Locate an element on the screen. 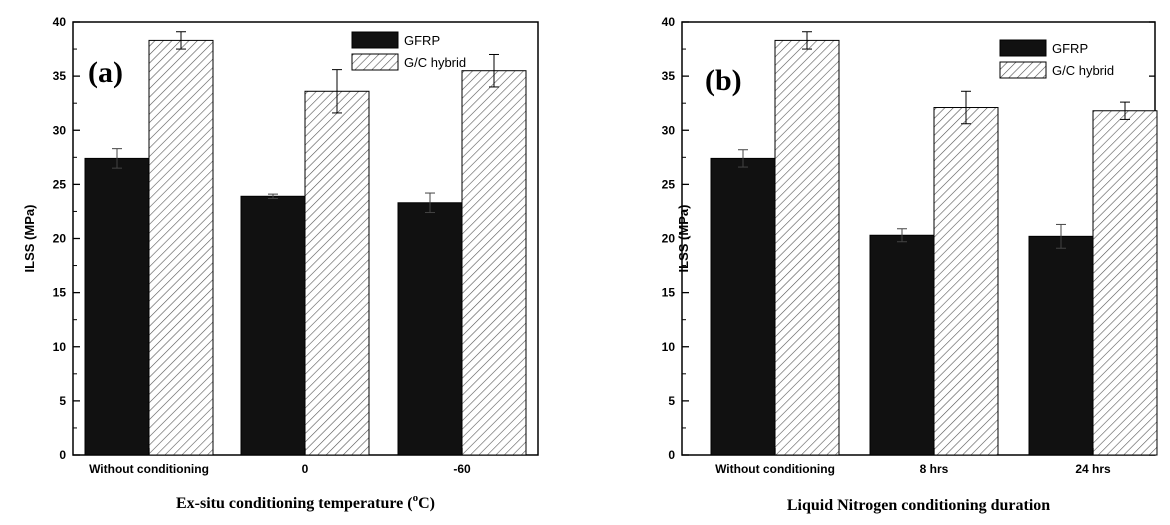  x-axis-title: Ex-situ conditioning temperature (oC) is located at coordinates (305, 502).